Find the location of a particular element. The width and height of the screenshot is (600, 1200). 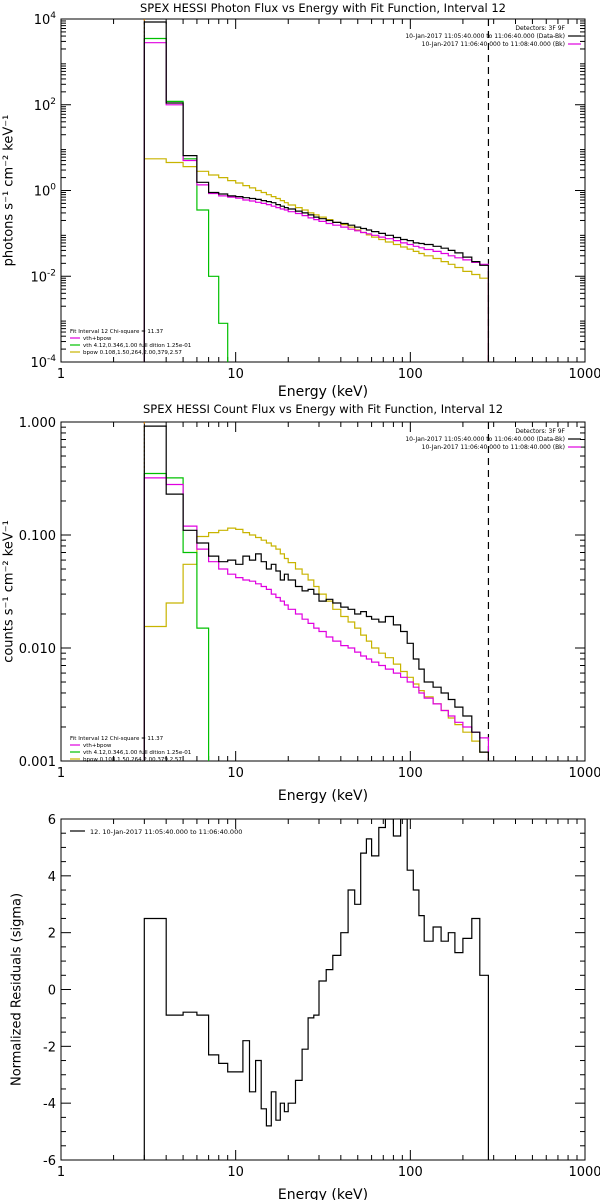

y-tick-label: -4 is located at coordinates (49, 1104).